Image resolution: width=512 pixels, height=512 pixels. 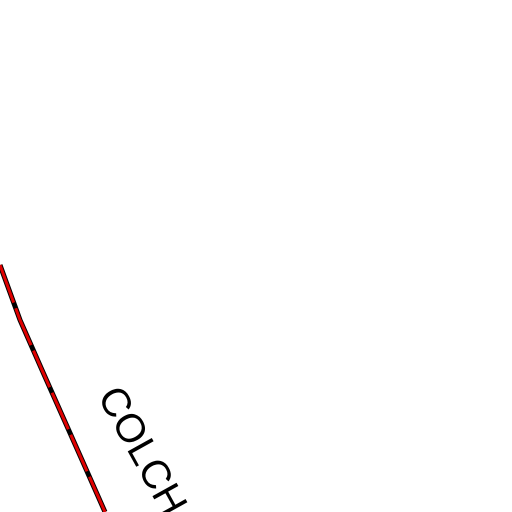 I want to click on railway-dashes, so click(x=53, y=388).